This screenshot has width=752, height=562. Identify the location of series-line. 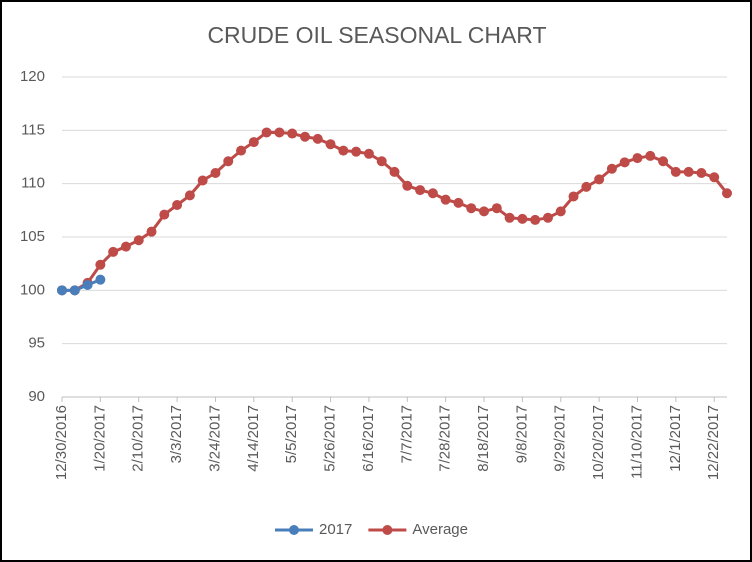
(81, 285).